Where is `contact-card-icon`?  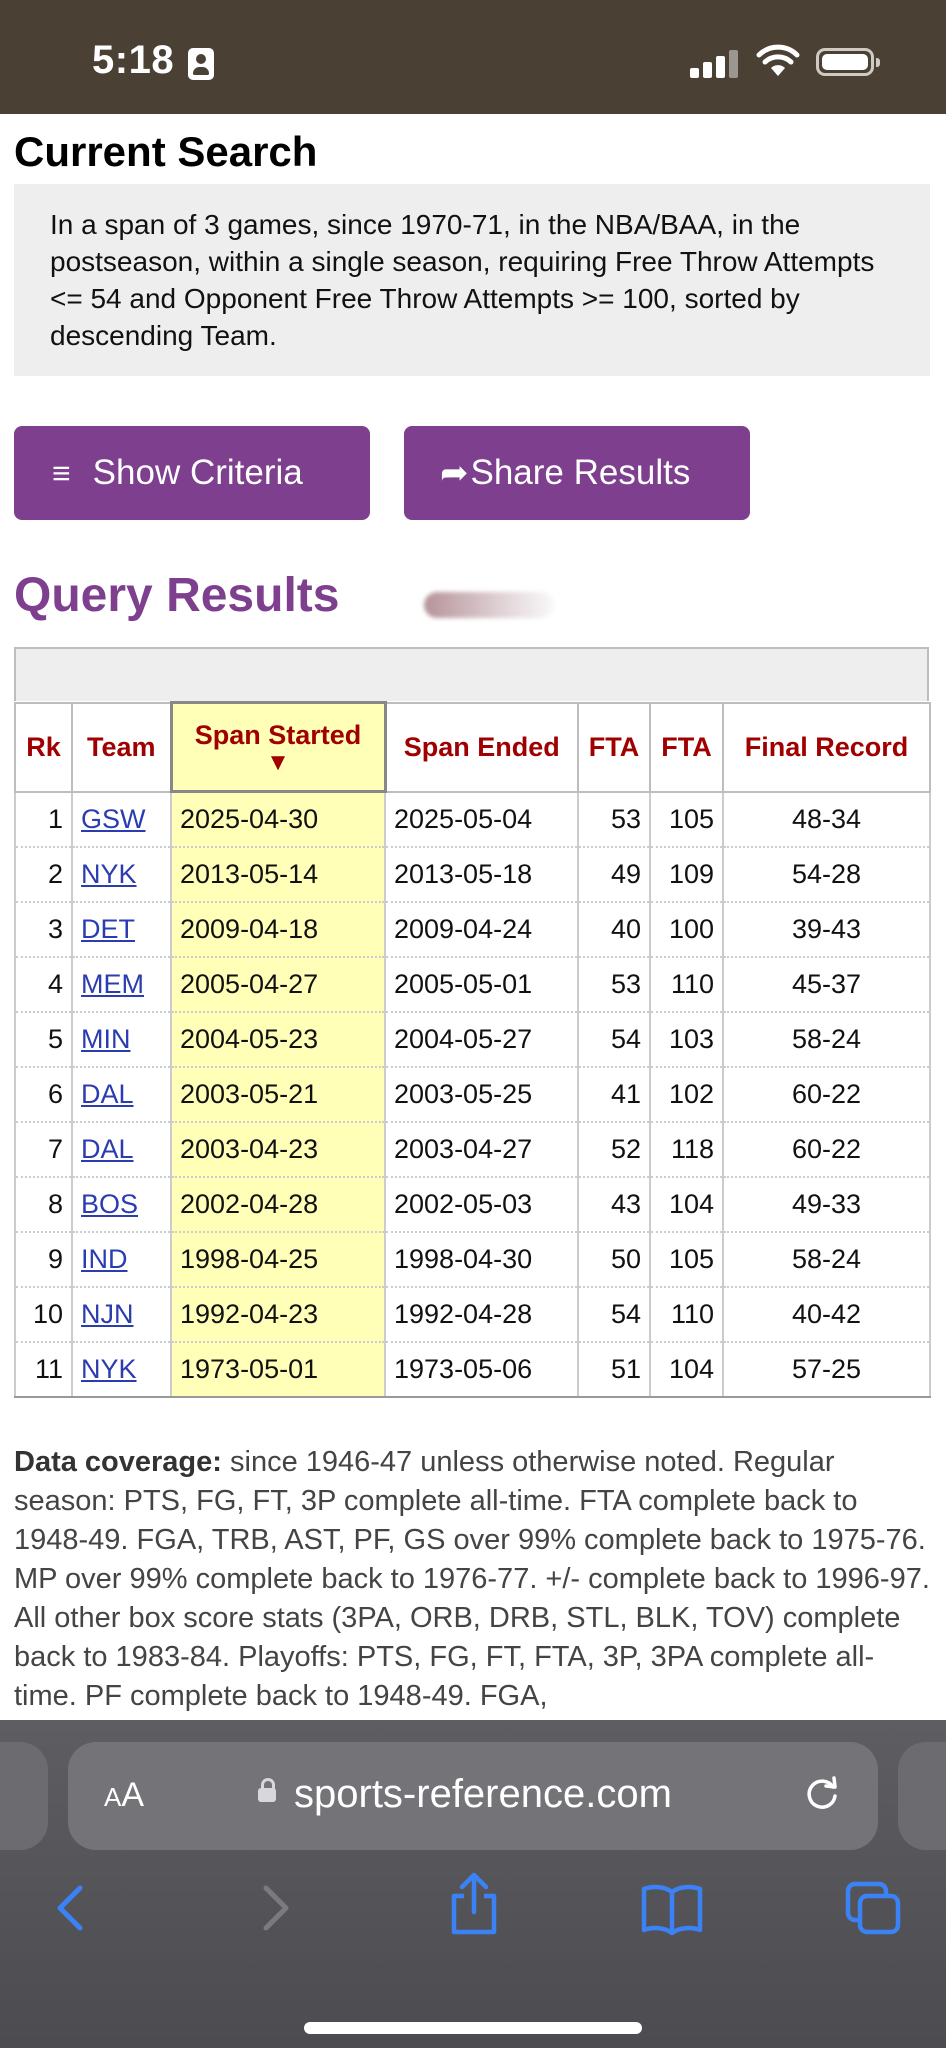
contact-card-icon is located at coordinates (201, 64).